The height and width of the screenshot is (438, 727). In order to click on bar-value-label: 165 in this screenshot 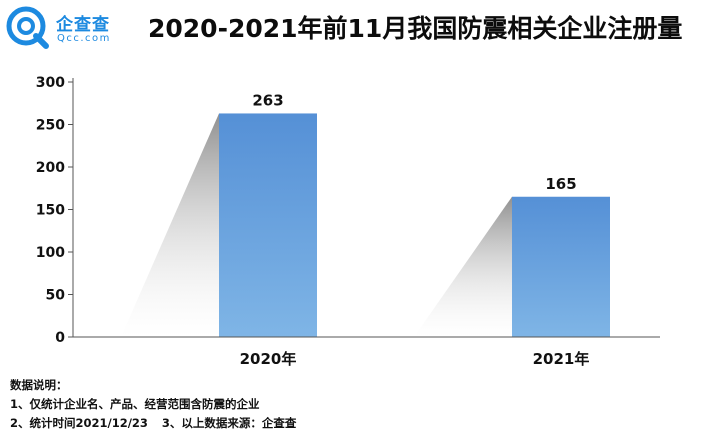, I will do `click(560, 184)`.